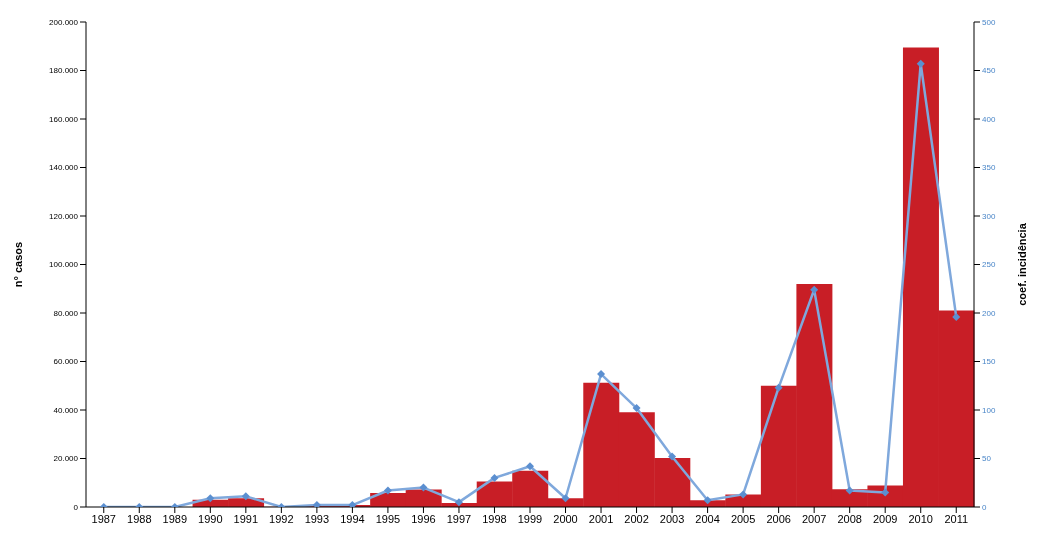 This screenshot has width=1042, height=537. Describe the element at coordinates (743, 518) in the screenshot. I see `x-tick-label: 2005` at that location.